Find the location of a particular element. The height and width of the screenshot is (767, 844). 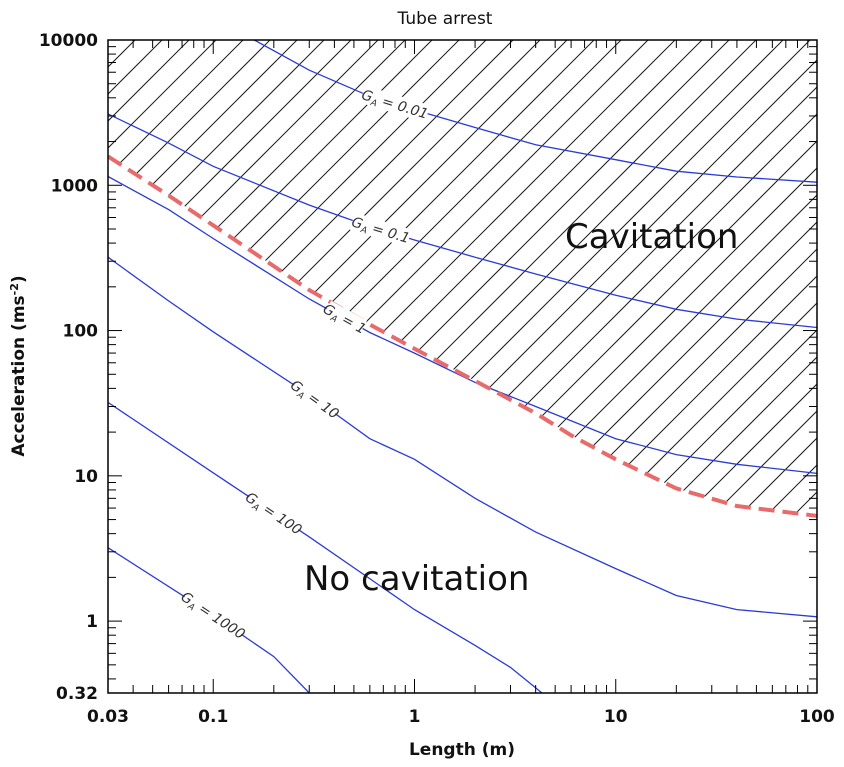

y-tick-label: 10 is located at coordinates (86, 477).